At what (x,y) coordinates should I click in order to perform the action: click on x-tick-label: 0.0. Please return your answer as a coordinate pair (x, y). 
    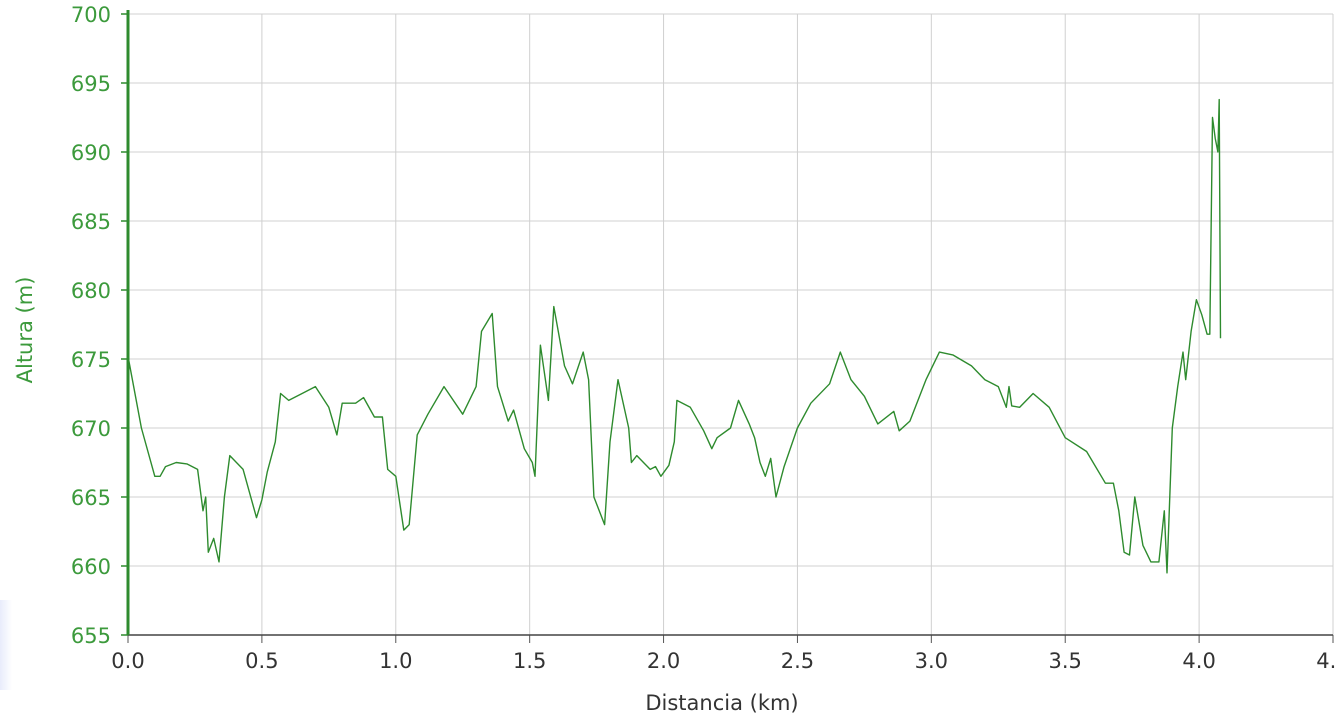
    Looking at the image, I should click on (127, 661).